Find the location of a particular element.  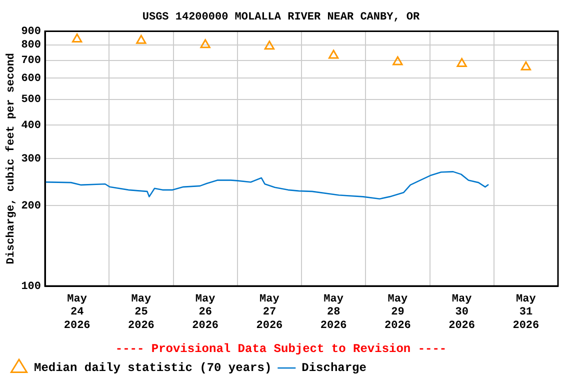

x-tick-label: May 26 2026 is located at coordinates (205, 312).